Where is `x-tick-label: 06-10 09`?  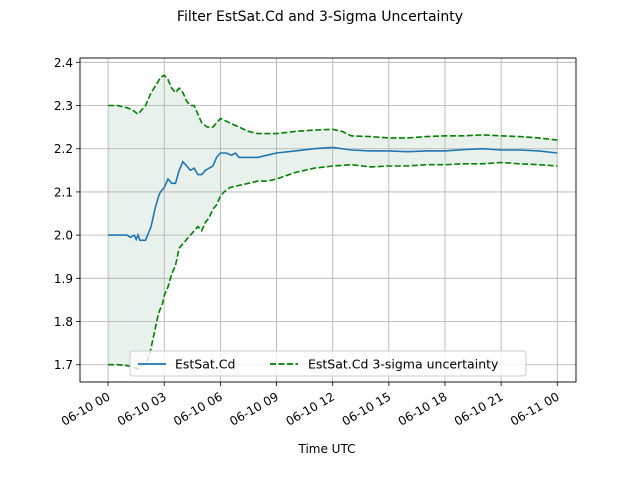
x-tick-label: 06-10 09 is located at coordinates (254, 408).